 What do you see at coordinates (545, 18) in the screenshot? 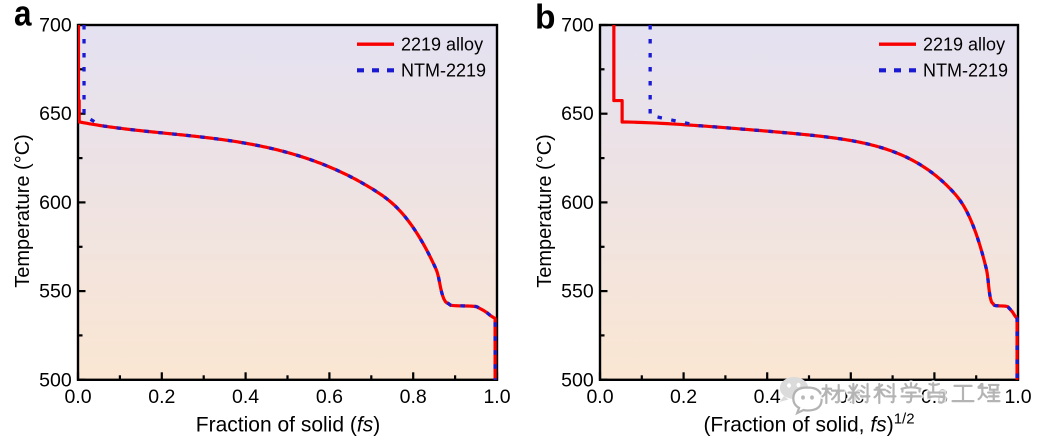
I see `svg-text: b` at bounding box center [545, 18].